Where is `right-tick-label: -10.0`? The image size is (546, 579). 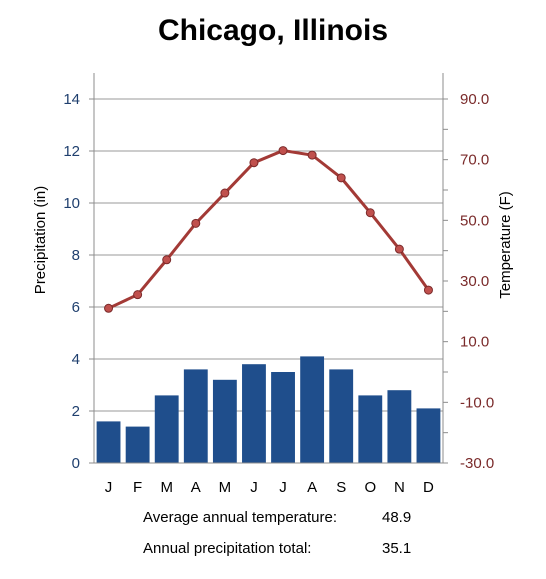
right-tick-label: -10.0 is located at coordinates (477, 402).